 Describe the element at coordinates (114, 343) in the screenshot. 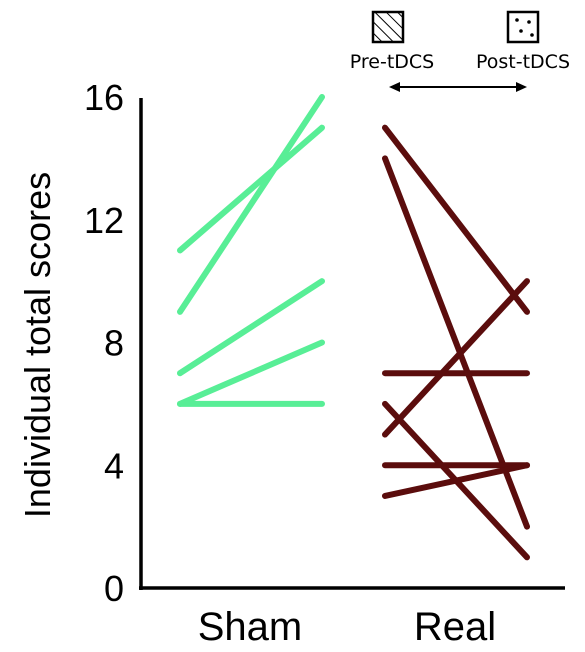

I see `y-tick-label: 8` at that location.